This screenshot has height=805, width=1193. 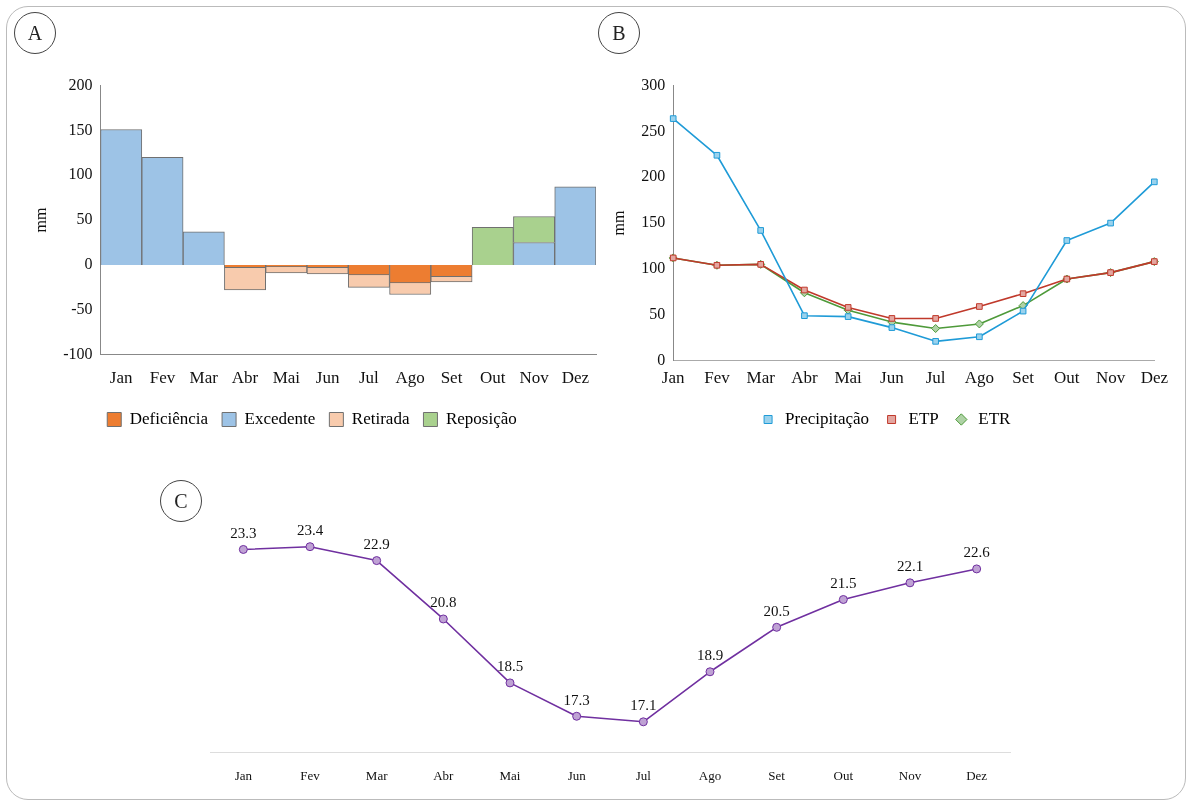 What do you see at coordinates (576, 699) in the screenshot?
I see `data-label: 17.3` at bounding box center [576, 699].